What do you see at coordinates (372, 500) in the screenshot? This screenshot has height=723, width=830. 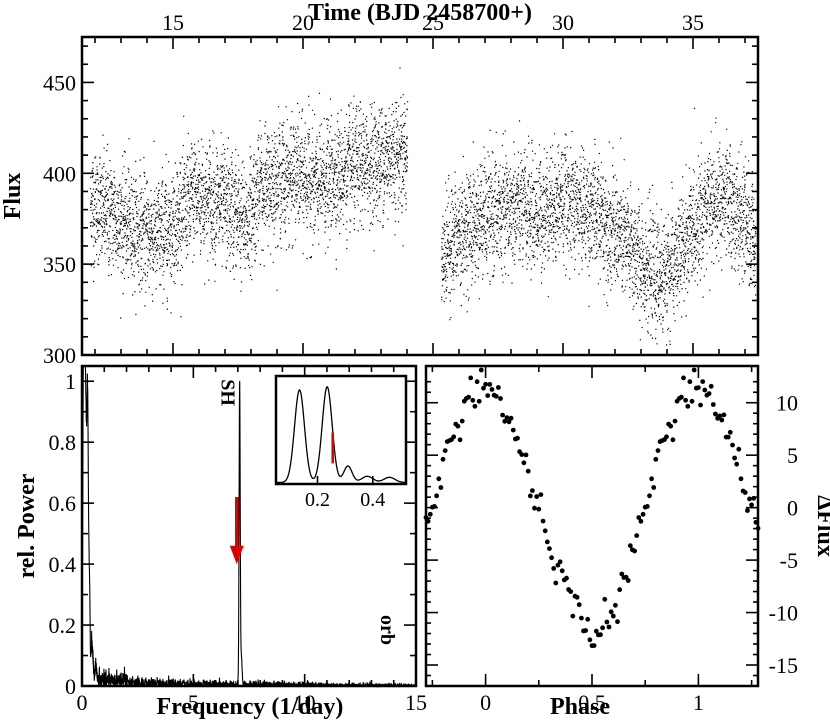 I see `inset-xtick-label: 0.4` at bounding box center [372, 500].